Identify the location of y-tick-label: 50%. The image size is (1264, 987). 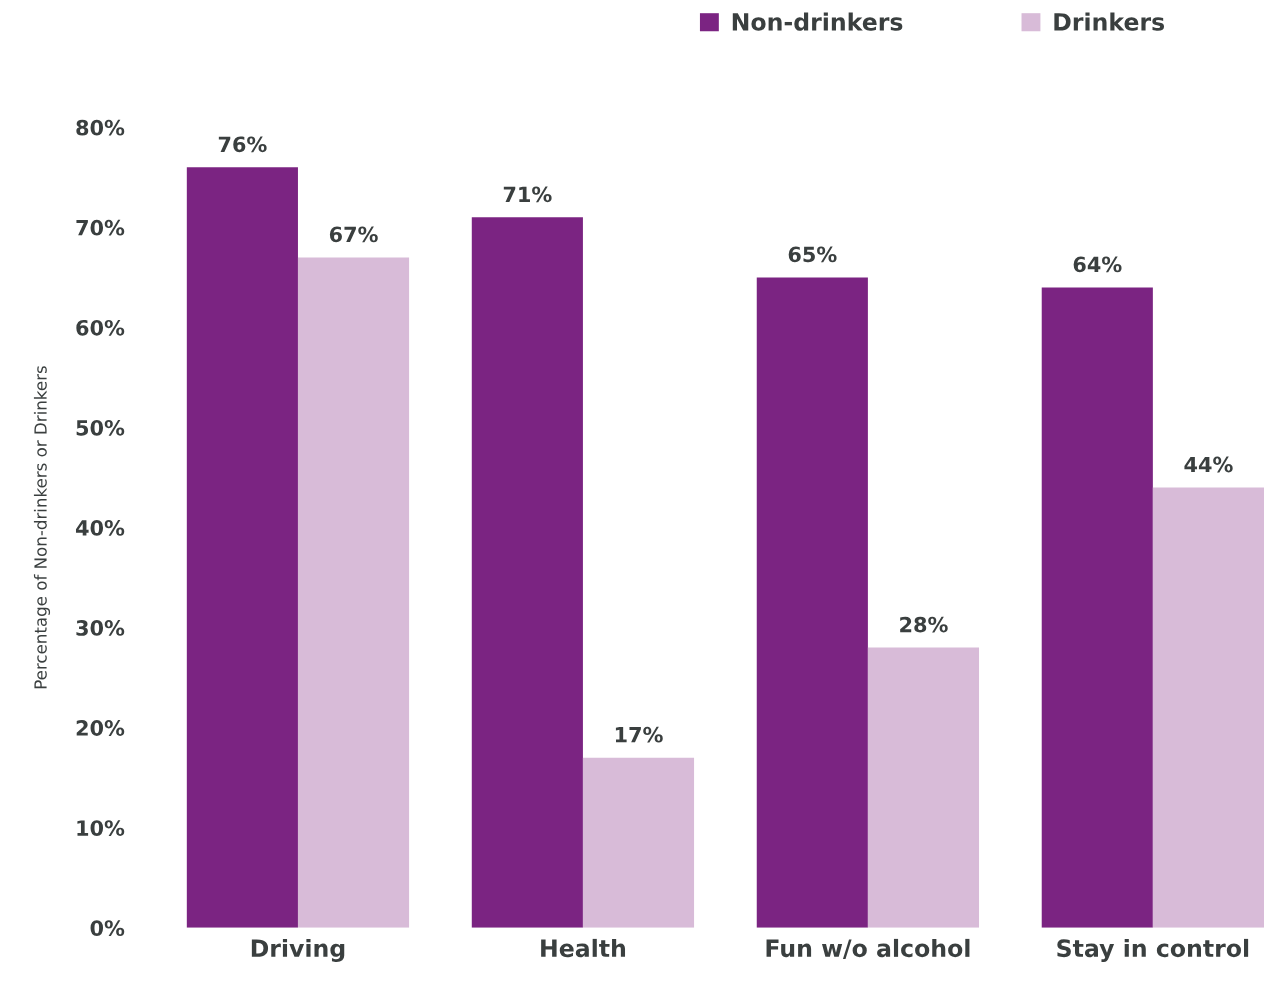
(100, 427).